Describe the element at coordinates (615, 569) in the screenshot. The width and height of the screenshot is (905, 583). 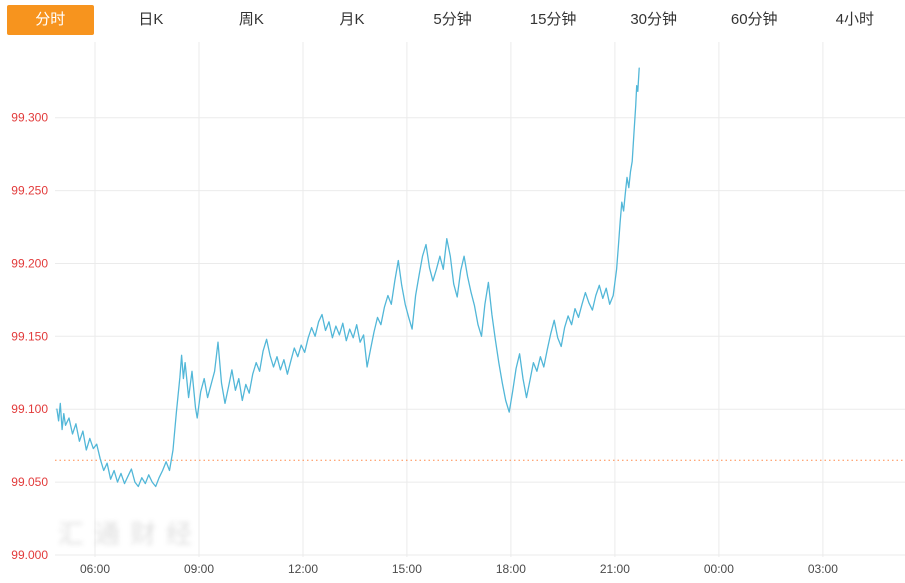
I see `svg-text: 21:00` at that location.